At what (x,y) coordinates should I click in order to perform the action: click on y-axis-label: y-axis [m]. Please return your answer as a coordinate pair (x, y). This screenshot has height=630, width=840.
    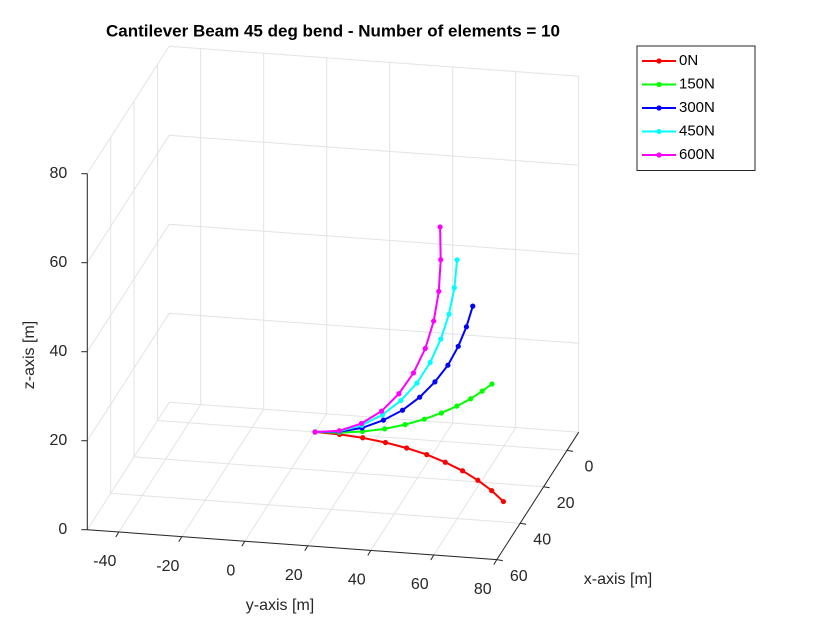
    Looking at the image, I should click on (280, 605).